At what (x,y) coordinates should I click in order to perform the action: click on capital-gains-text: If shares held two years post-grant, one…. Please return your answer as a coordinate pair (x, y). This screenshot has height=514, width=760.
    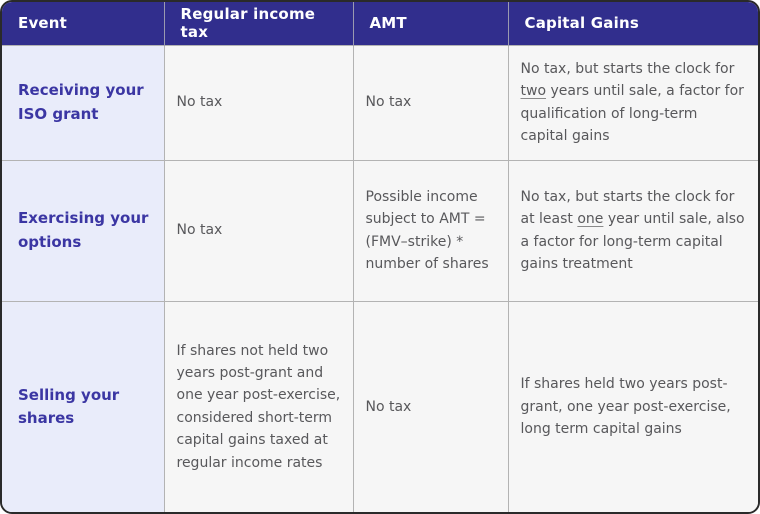
    Looking at the image, I should click on (625, 406).